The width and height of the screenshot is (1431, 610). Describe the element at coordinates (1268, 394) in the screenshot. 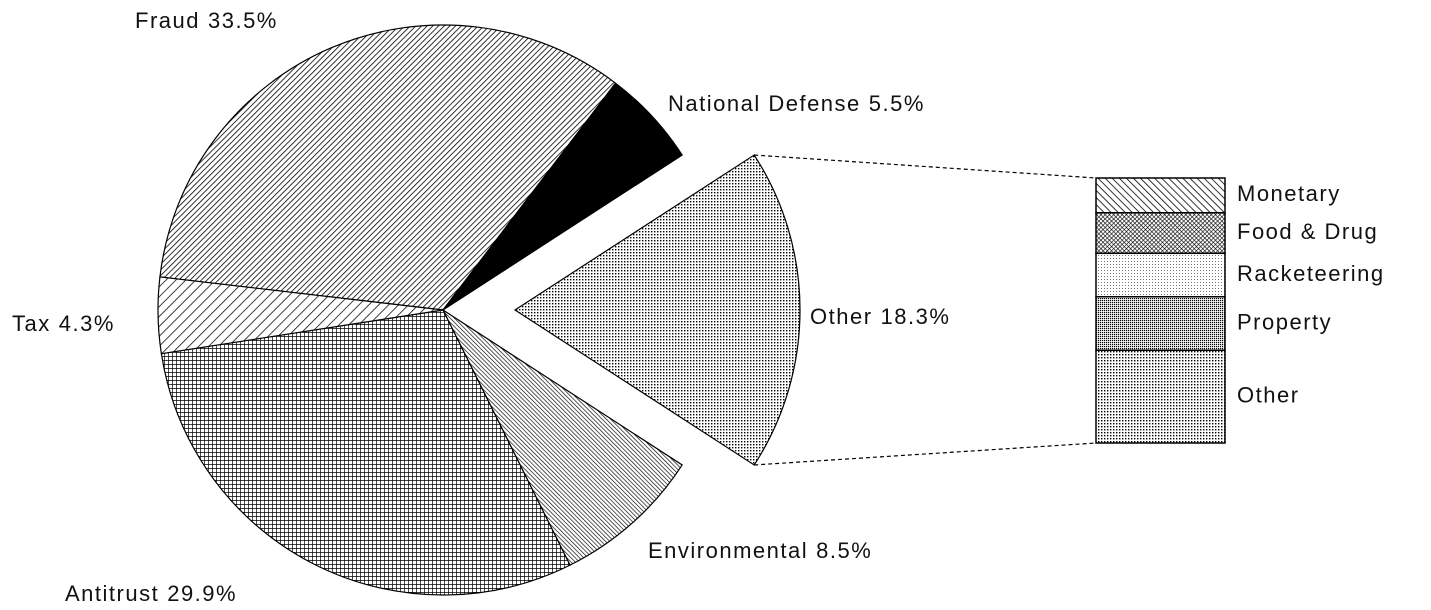

I see `breakdown-label: Other` at that location.